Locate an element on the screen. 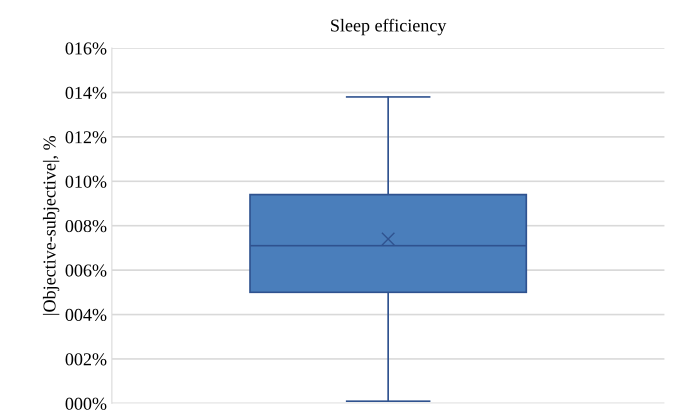 The image size is (678, 418). y-axis-title: |Objective-subjective|, % is located at coordinates (51, 225).